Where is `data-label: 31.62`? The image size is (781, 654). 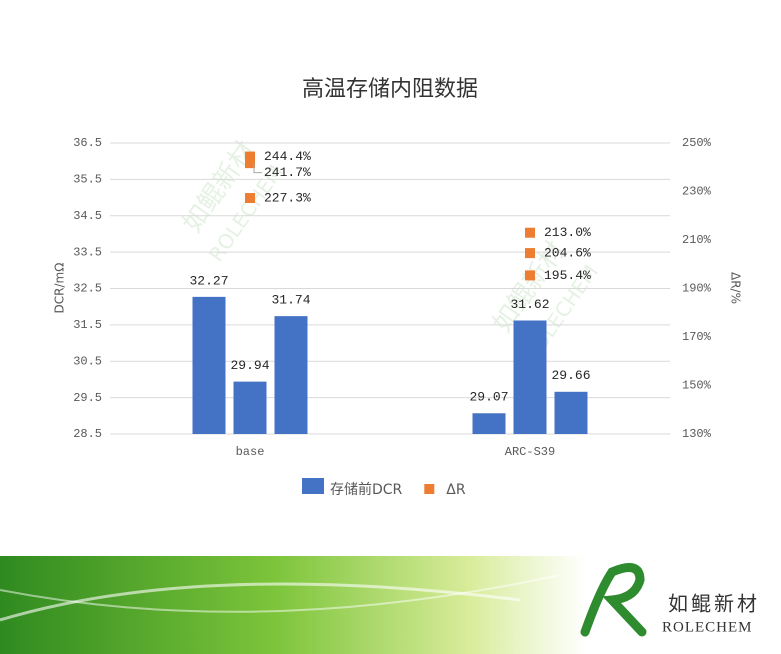 data-label: 31.62 is located at coordinates (529, 304).